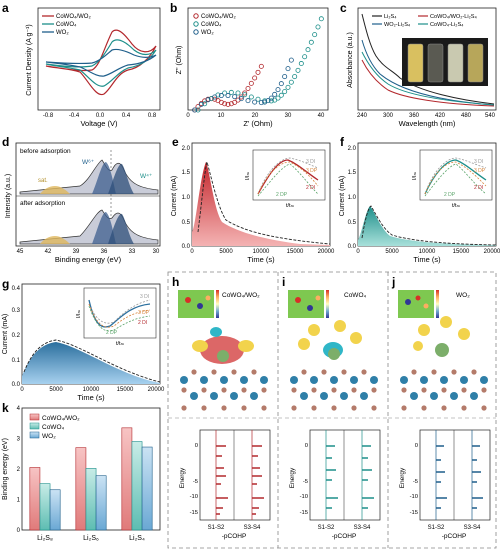  I want to click on xticks-f: 0 5000 10000 15000 20000, so click(428, 252).